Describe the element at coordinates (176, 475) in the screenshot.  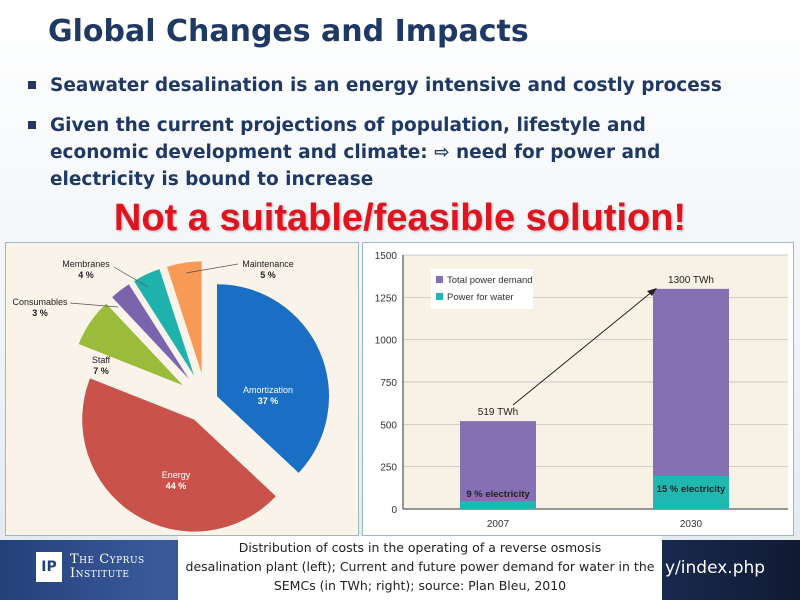
I see `pie-label: Energy` at that location.